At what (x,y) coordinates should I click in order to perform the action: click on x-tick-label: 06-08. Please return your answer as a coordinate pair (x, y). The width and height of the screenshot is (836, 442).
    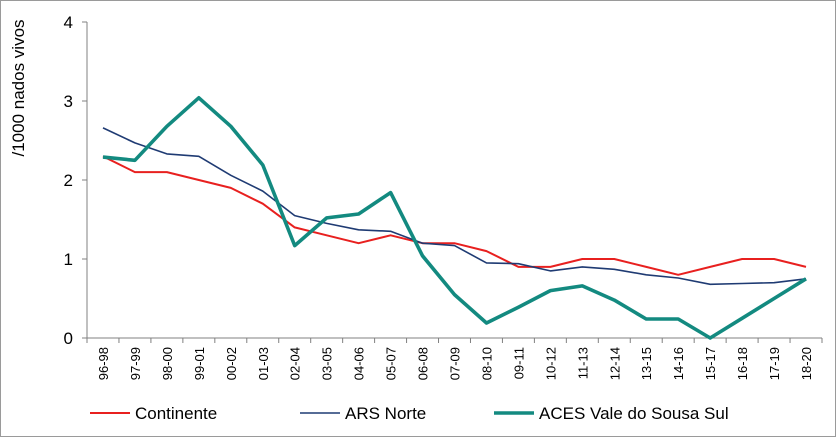
    Looking at the image, I should click on (423, 363).